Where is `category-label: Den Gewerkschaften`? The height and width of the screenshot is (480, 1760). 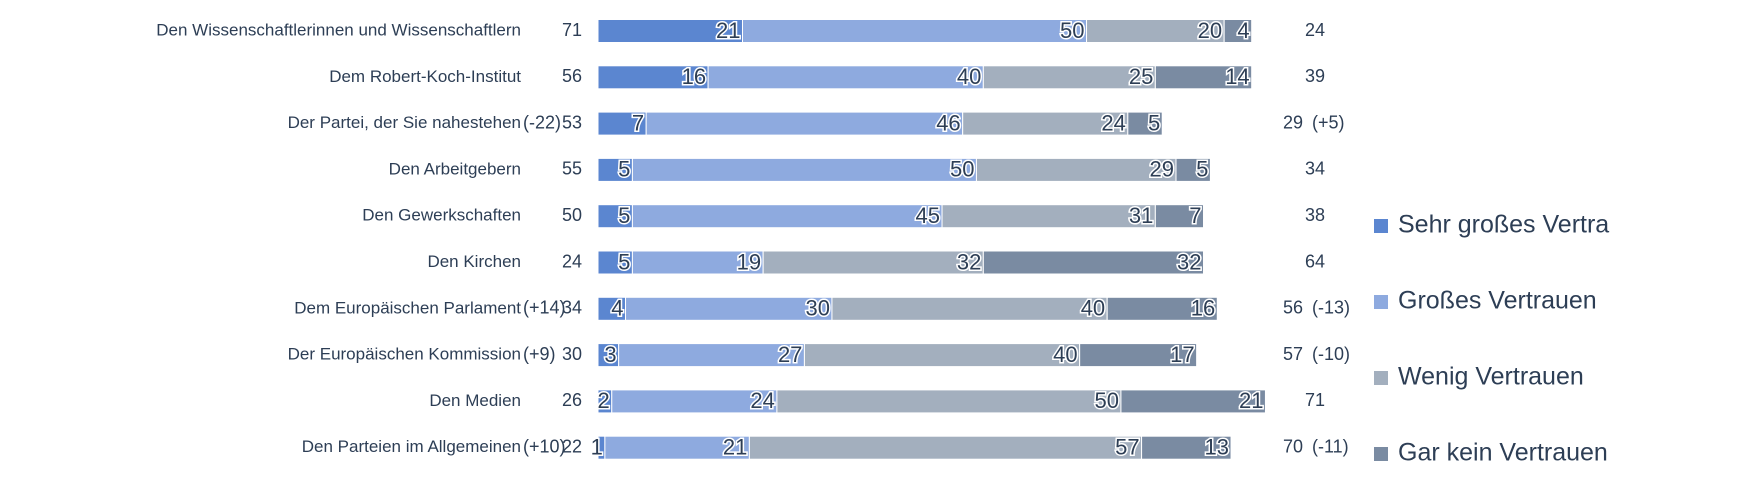 category-label: Den Gewerkschaften is located at coordinates (441, 215).